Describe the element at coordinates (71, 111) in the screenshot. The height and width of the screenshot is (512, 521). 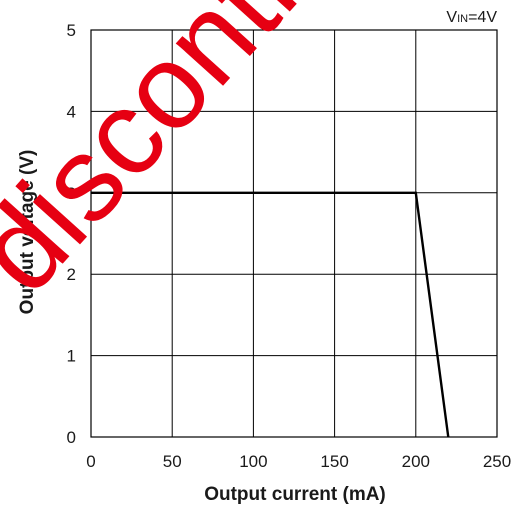
I see `y-tick-label: 4` at that location.